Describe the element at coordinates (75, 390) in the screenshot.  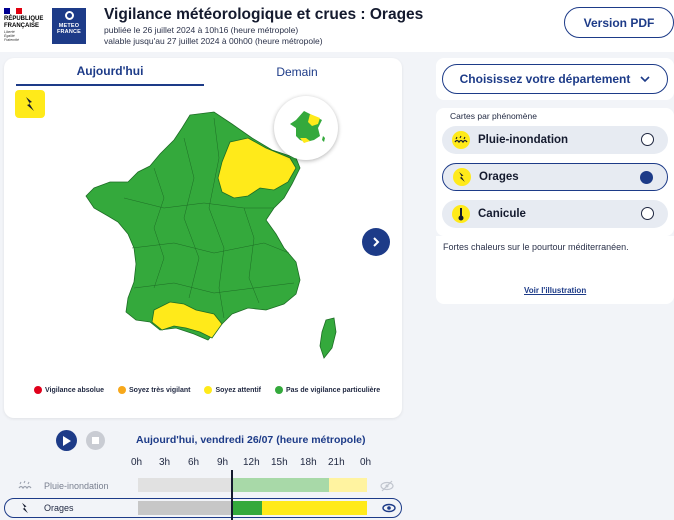
I see `legend-label: Vigilance absolue` at that location.